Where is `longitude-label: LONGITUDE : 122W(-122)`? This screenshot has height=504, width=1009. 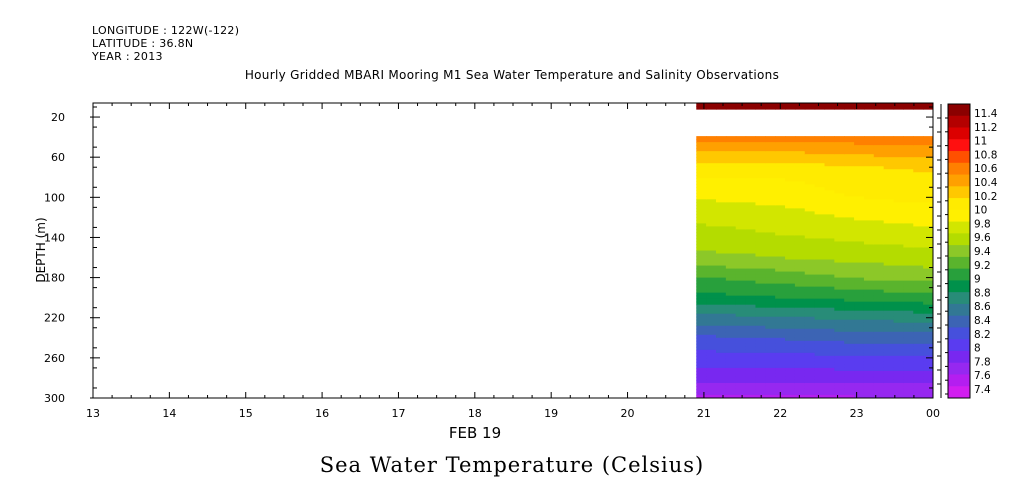 longitude-label: LONGITUDE : 122W(-122) is located at coordinates (166, 30).